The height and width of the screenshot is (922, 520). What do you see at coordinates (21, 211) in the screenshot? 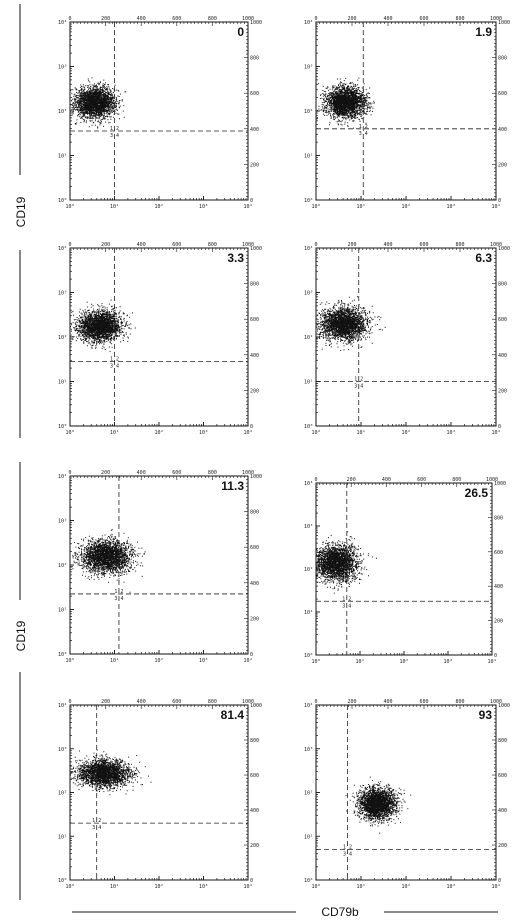
I see `ylabel-top: CD19` at bounding box center [21, 211].